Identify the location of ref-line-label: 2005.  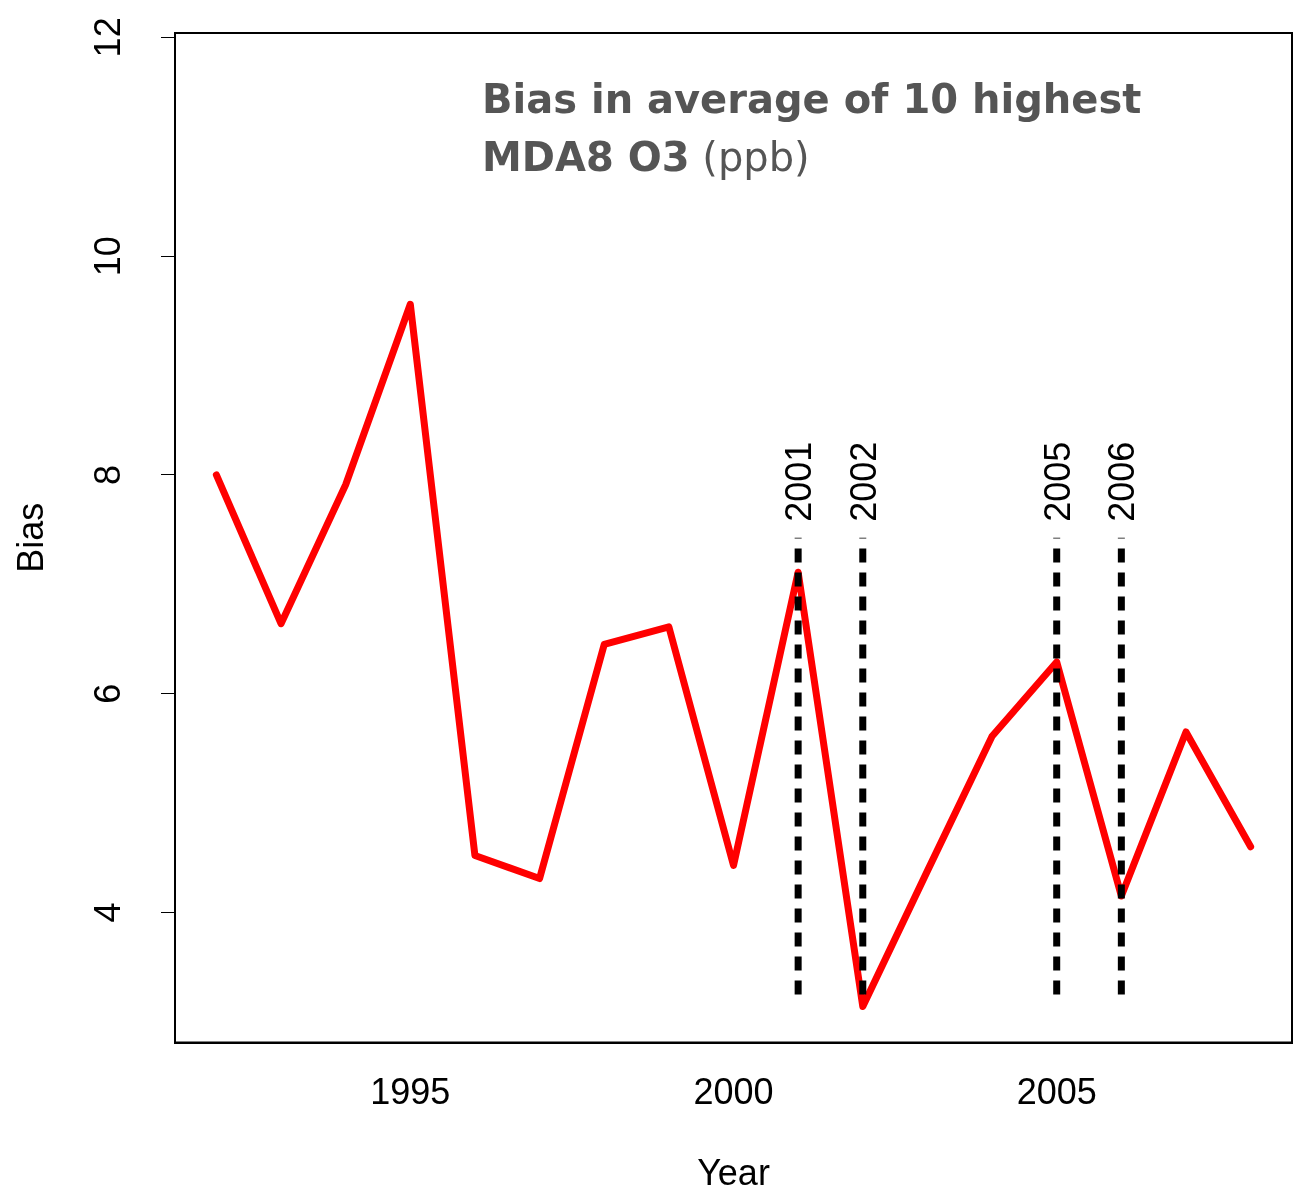
(1057, 481).